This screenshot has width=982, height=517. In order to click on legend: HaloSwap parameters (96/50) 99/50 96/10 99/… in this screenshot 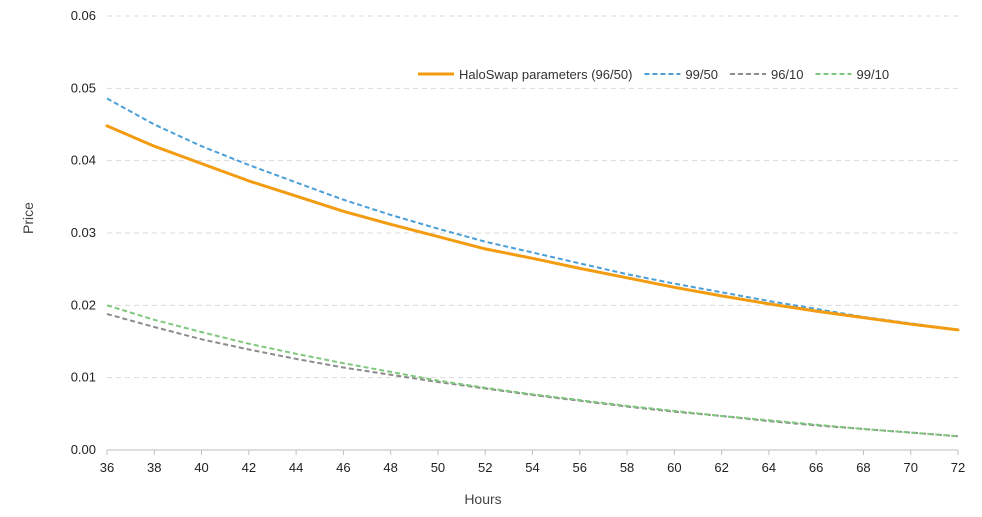, I will do `click(653, 74)`.